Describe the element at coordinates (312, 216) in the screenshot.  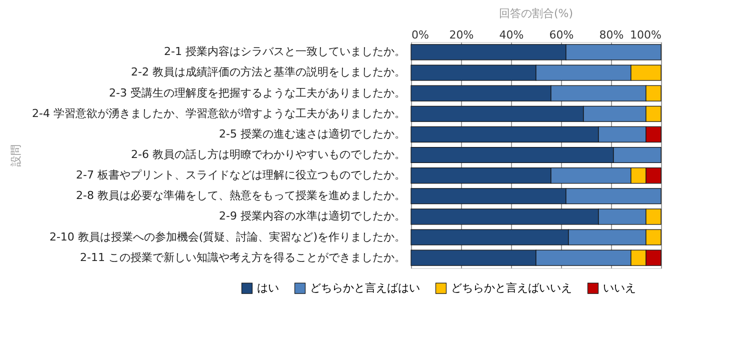
I see `y-tick-label: 2-9 授業内容の水準は適切でしたか。` at that location.